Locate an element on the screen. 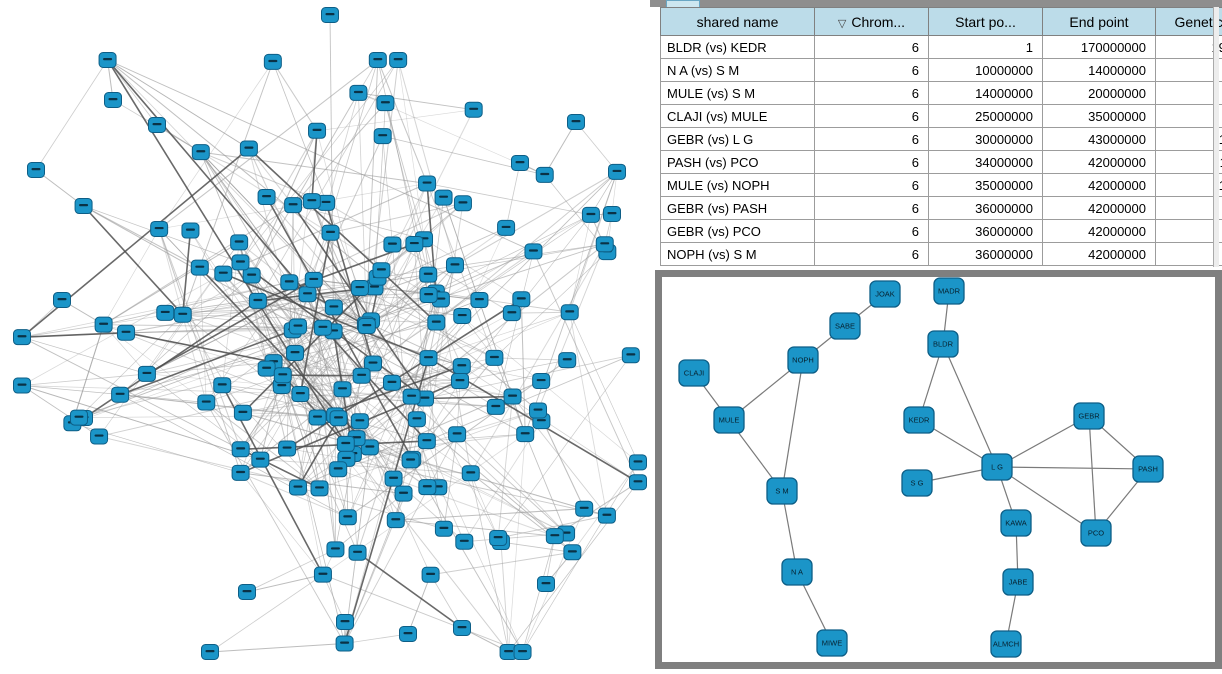 The width and height of the screenshot is (1222, 674). column-header-end-point: End point is located at coordinates (1099, 22).